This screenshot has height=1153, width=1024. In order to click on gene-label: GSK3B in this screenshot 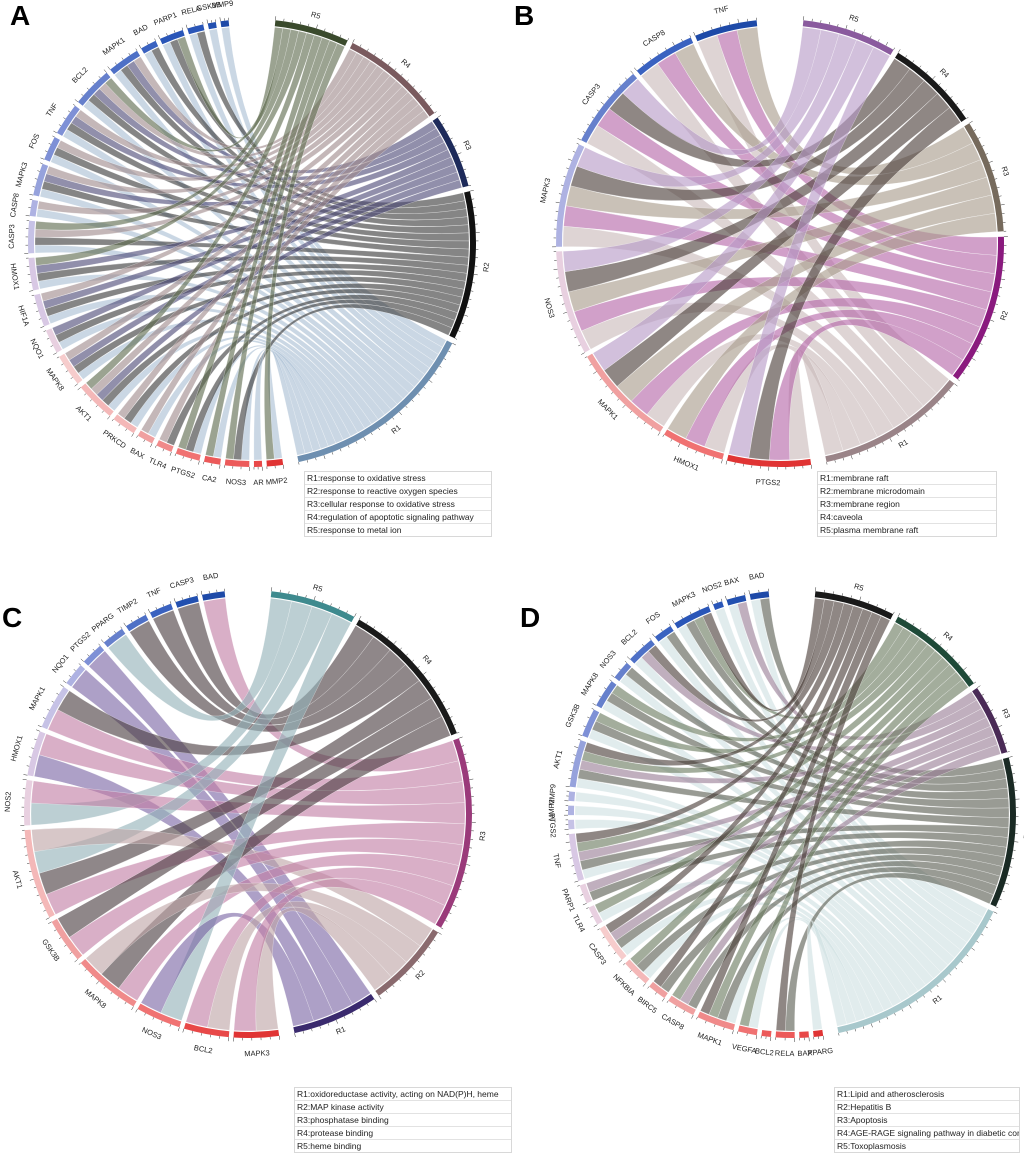, I will do `click(572, 715)`.